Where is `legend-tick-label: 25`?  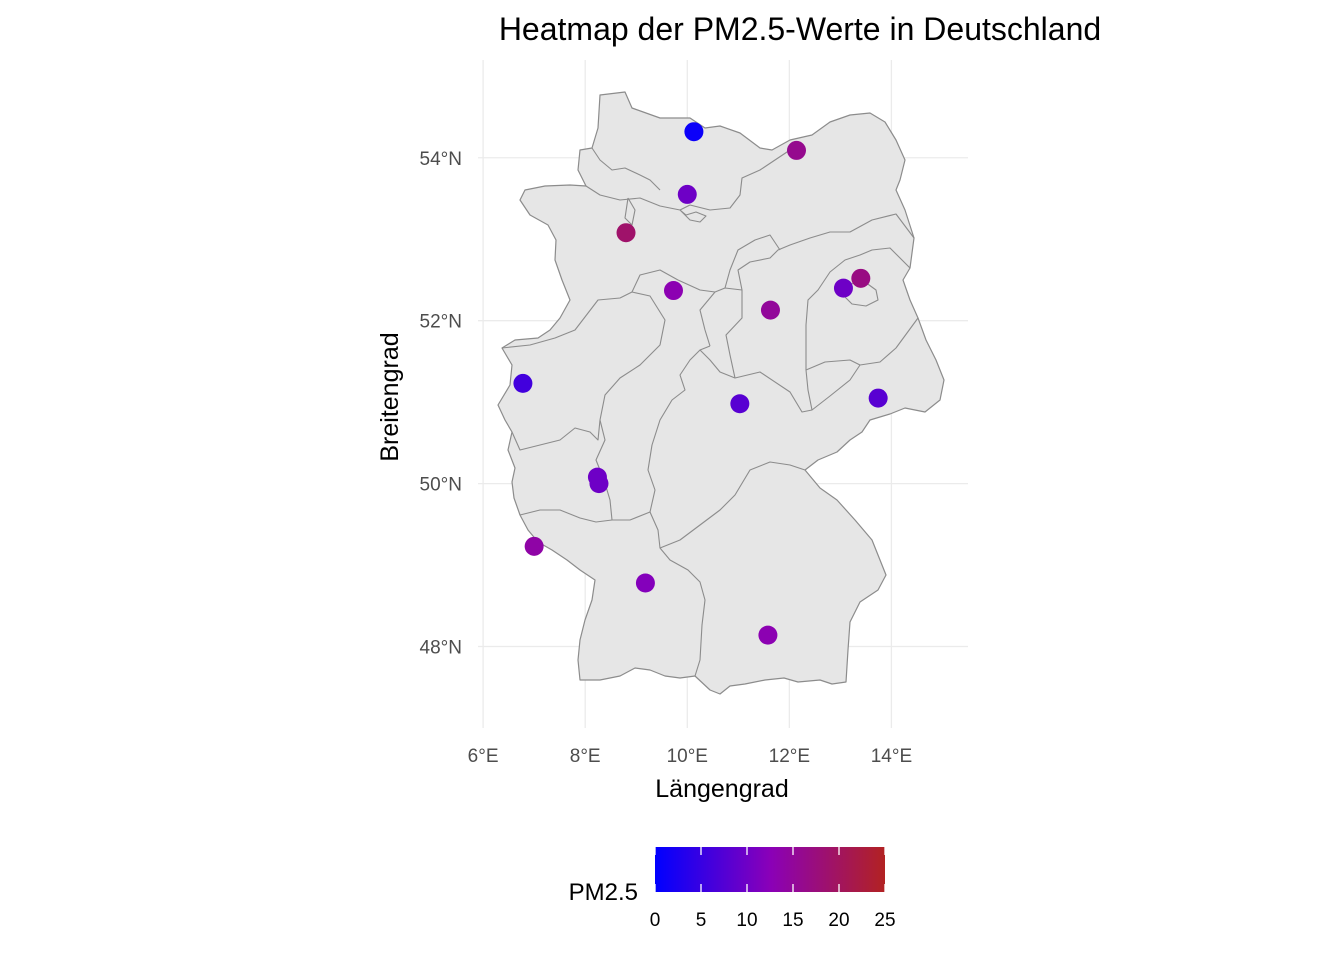 legend-tick-label: 25 is located at coordinates (884, 920).